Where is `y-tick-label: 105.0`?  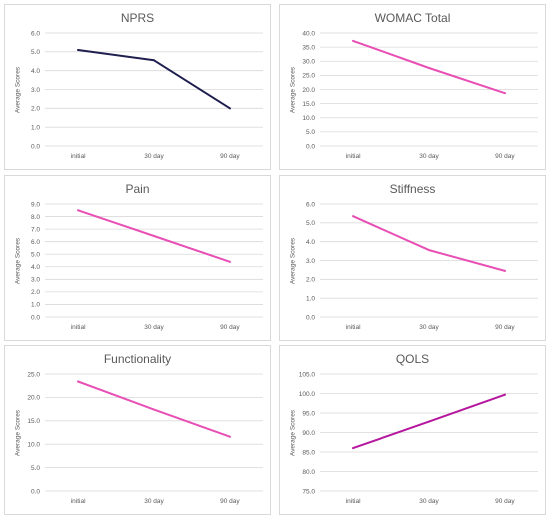
y-tick-label: 105.0 is located at coordinates (307, 374).